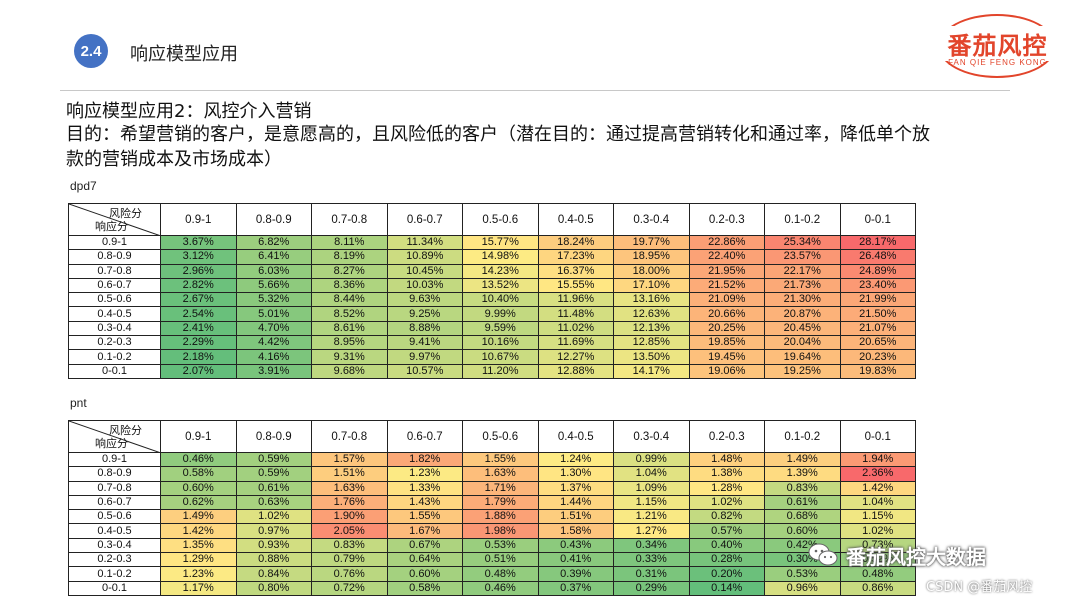  I want to click on heatmap-cell: 0.72%, so click(349, 588).